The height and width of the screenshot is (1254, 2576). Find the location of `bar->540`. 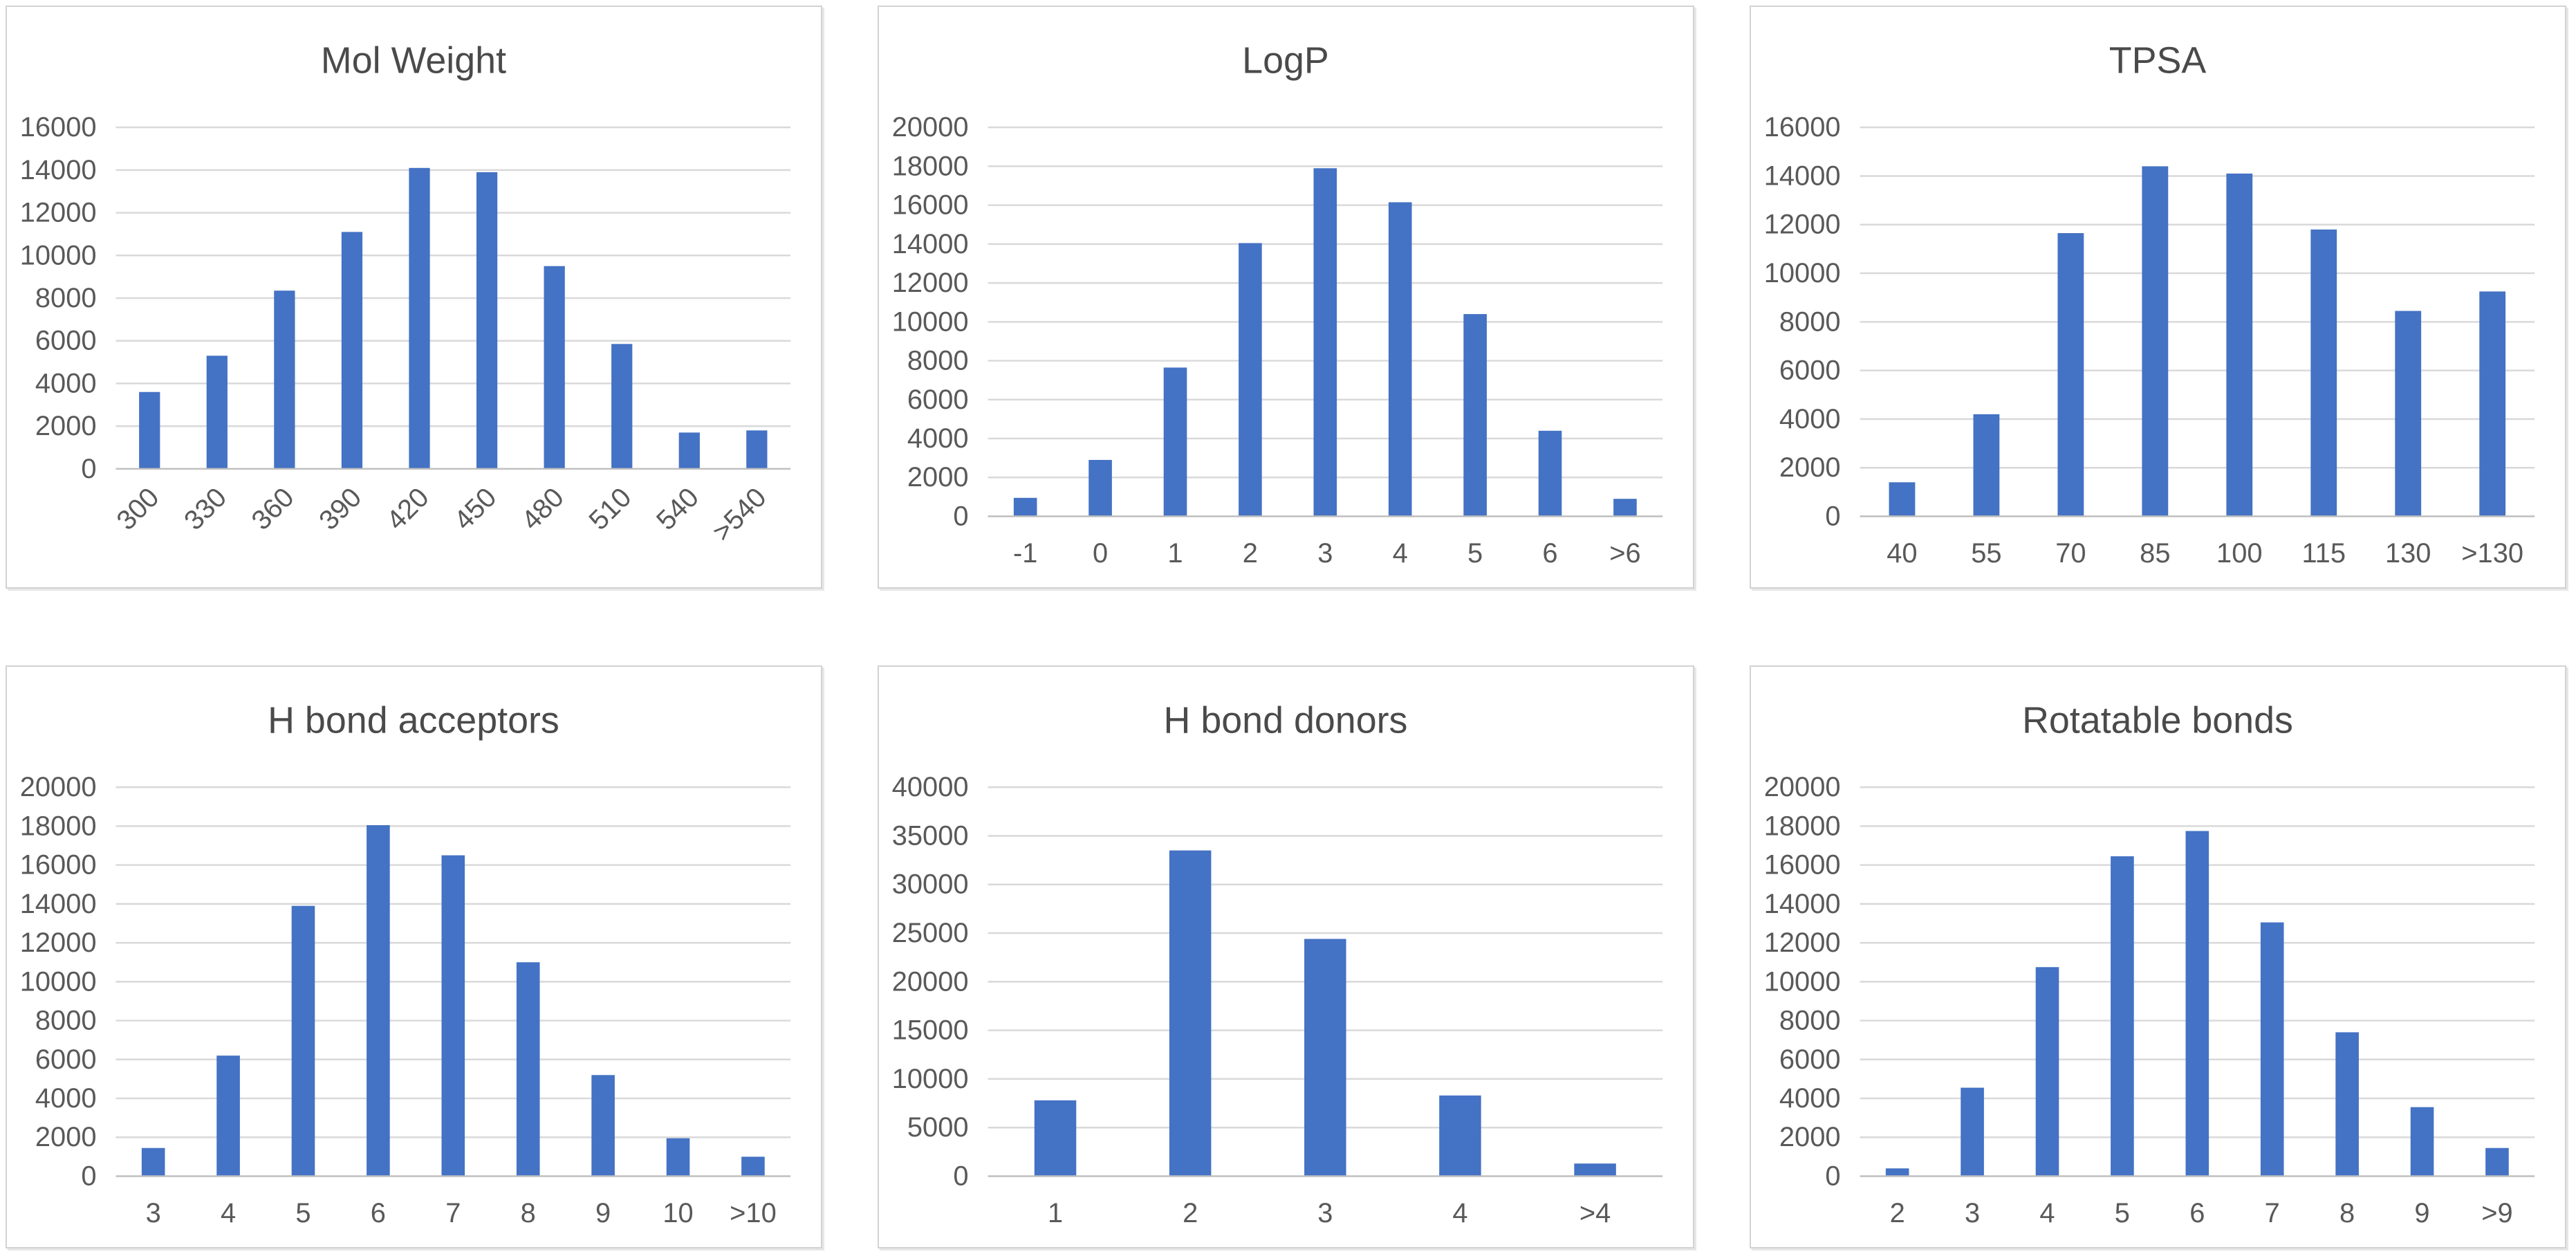

bar->540 is located at coordinates (757, 449).